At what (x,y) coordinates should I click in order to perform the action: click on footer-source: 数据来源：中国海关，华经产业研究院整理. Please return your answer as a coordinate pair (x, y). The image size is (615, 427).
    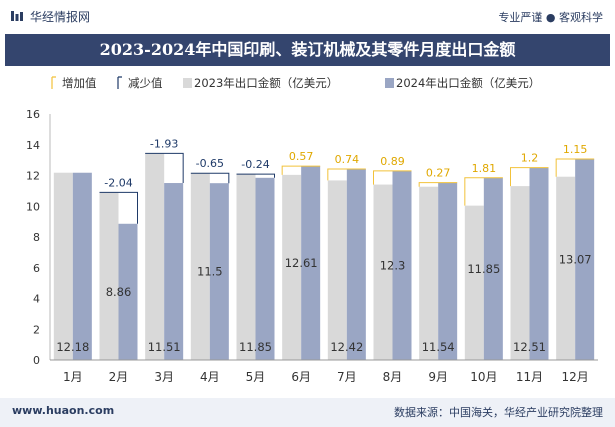
    Looking at the image, I should click on (498, 412).